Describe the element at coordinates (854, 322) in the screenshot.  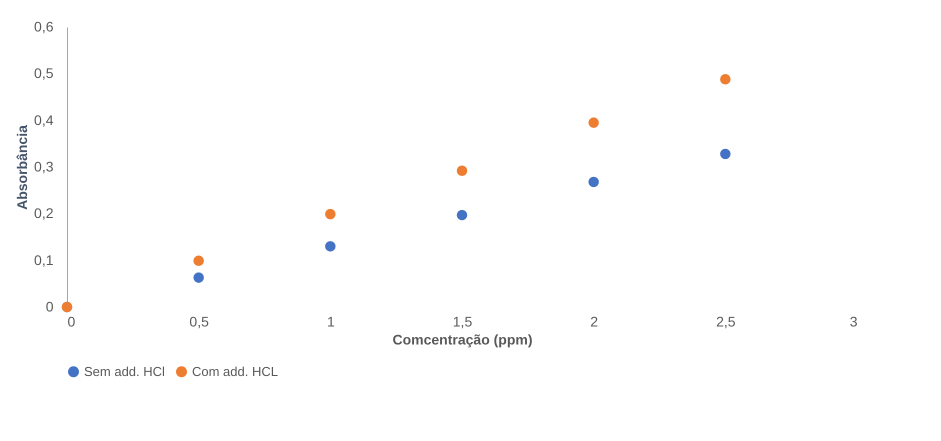
I see `x-tick-label: 3` at that location.